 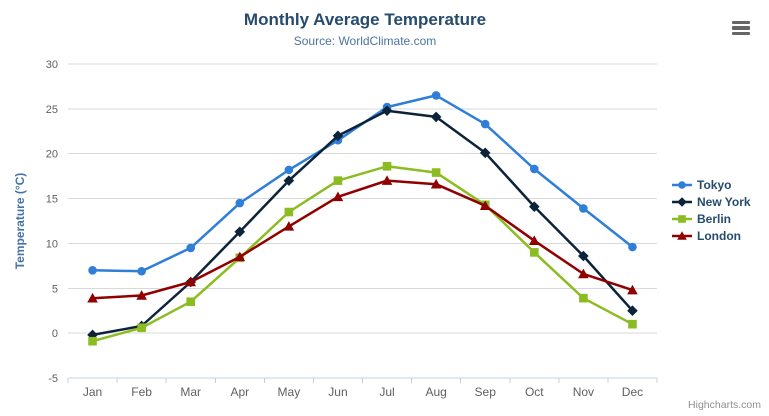 I want to click on svg-text: Feb, so click(x=141, y=392).